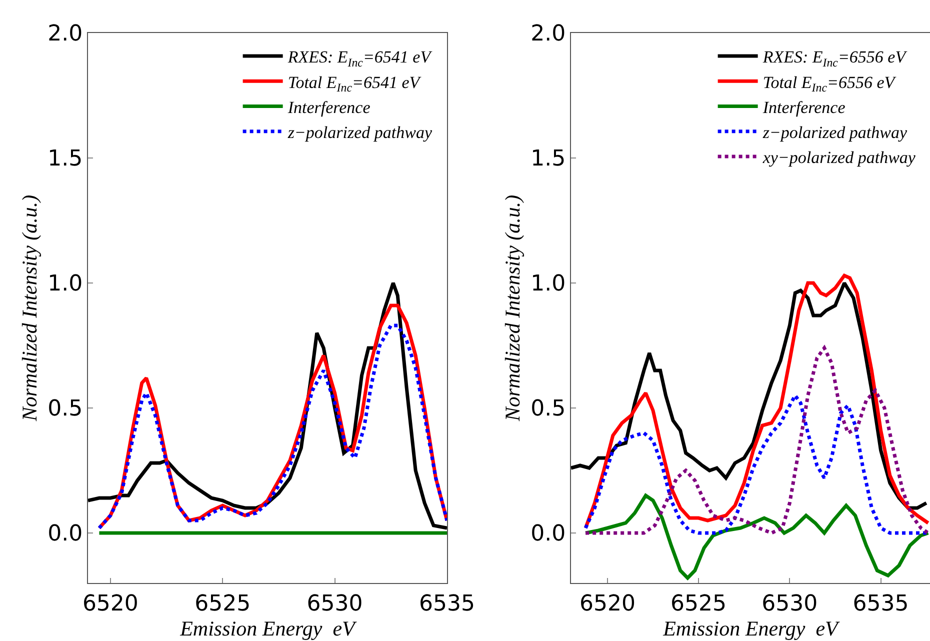 The image size is (930, 641). Describe the element at coordinates (355, 83) in the screenshot. I see `legend-label: Total E$_{Inc}$=6541 eV` at that location.